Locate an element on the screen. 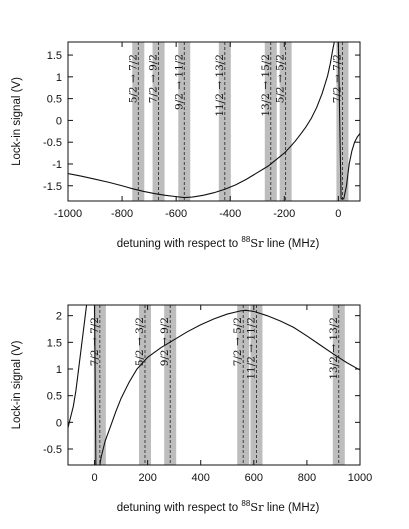  x-tick-label: 600 is located at coordinates (254, 478).